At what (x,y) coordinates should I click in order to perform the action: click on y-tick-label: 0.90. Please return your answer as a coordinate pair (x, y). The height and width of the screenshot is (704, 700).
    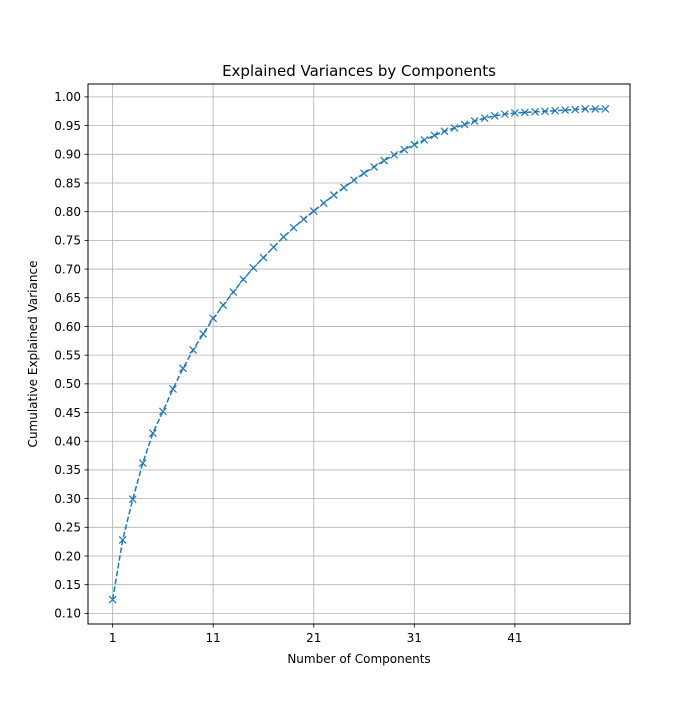
    Looking at the image, I should click on (67, 155).